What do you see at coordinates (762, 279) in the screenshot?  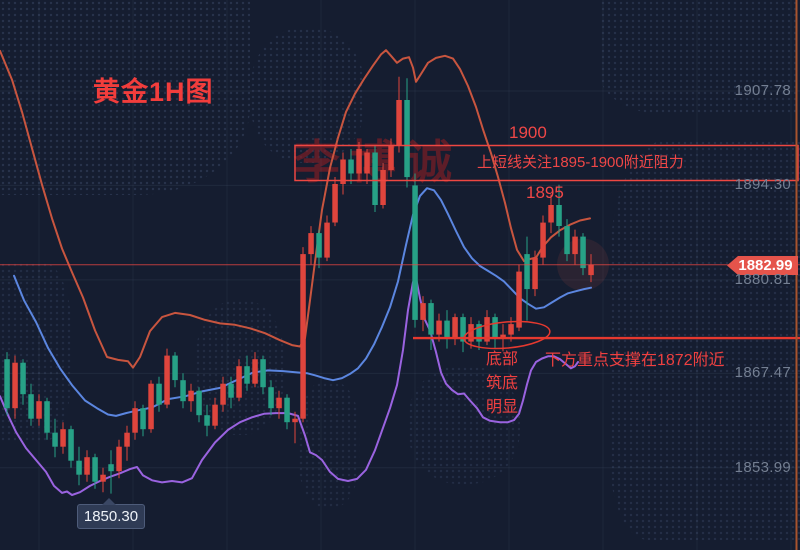 I see `y-axis-label: 1880.81` at bounding box center [762, 279].